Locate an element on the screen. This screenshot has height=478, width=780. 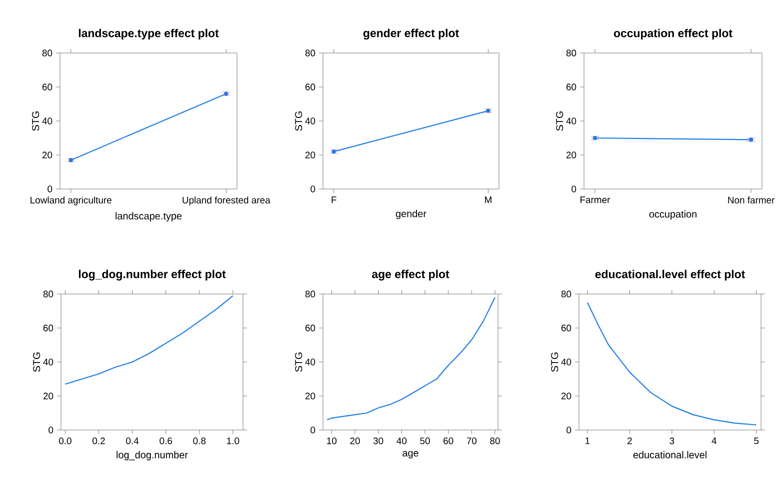
x-tick-label: 0.6 is located at coordinates (166, 441).